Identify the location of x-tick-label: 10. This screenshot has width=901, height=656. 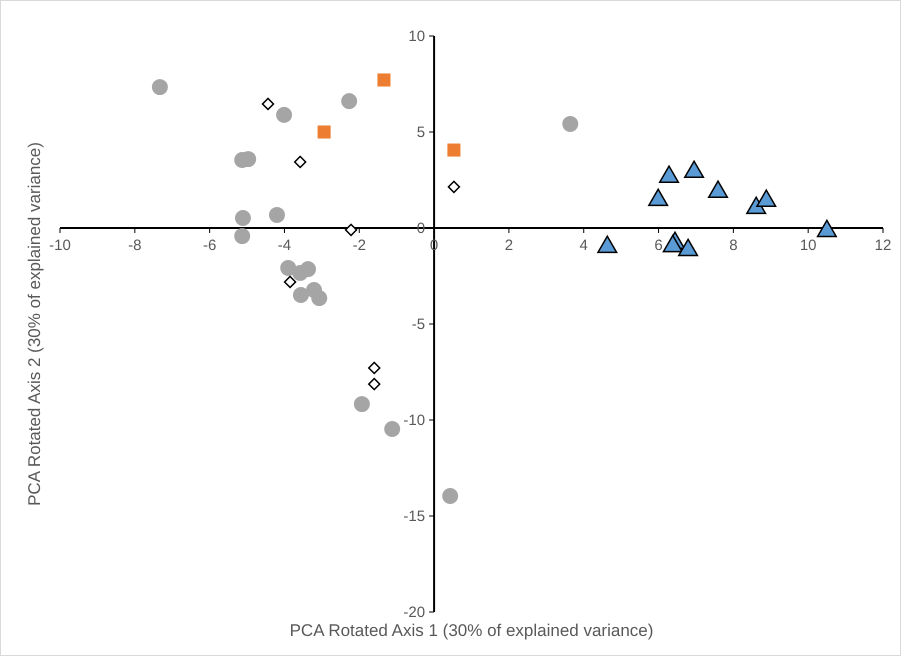
(808, 245).